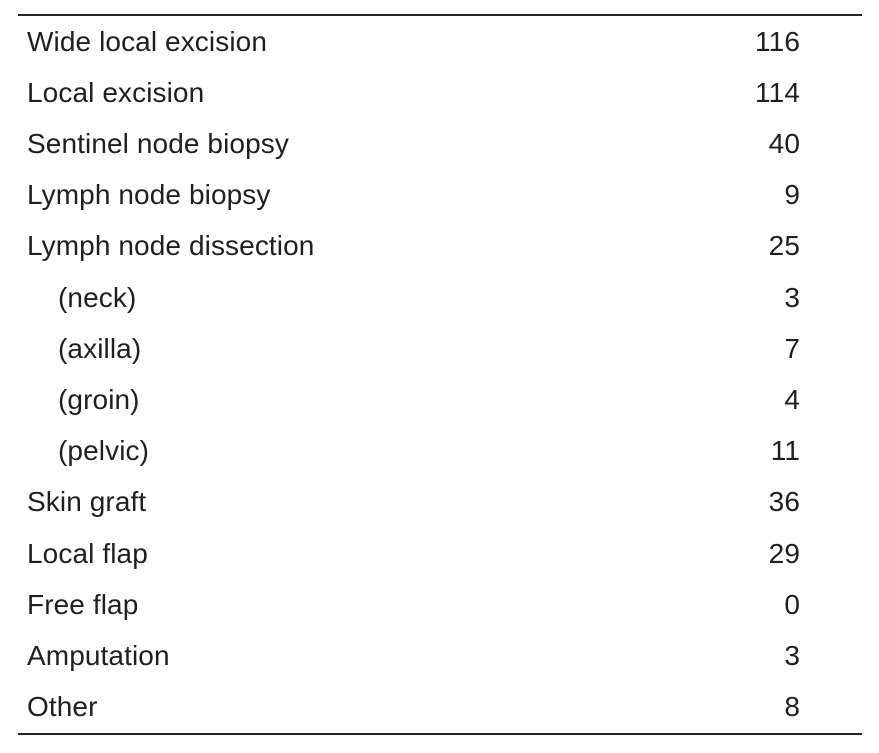 The width and height of the screenshot is (879, 753). What do you see at coordinates (116, 92) in the screenshot?
I see `procedure-label: Local excision` at bounding box center [116, 92].